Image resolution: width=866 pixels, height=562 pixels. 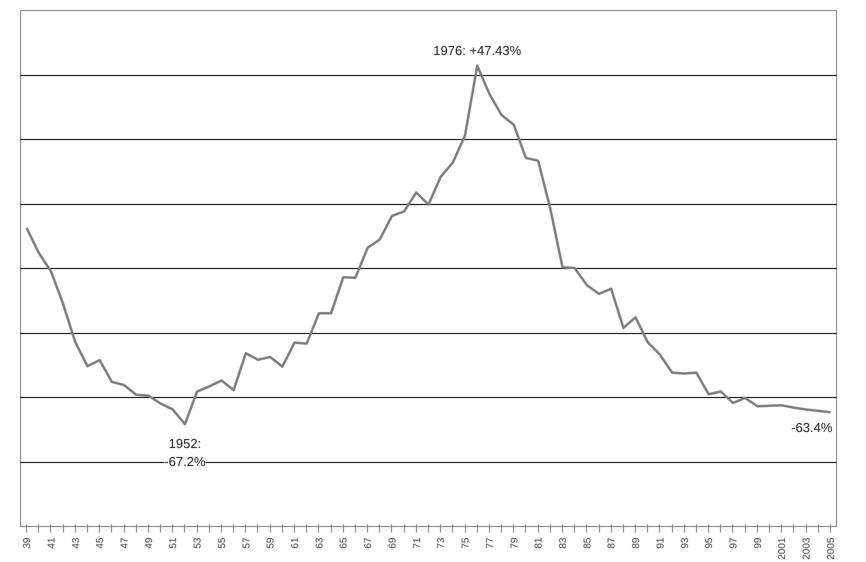 What do you see at coordinates (442, 543) in the screenshot?
I see `x-tick-label: 73` at bounding box center [442, 543].